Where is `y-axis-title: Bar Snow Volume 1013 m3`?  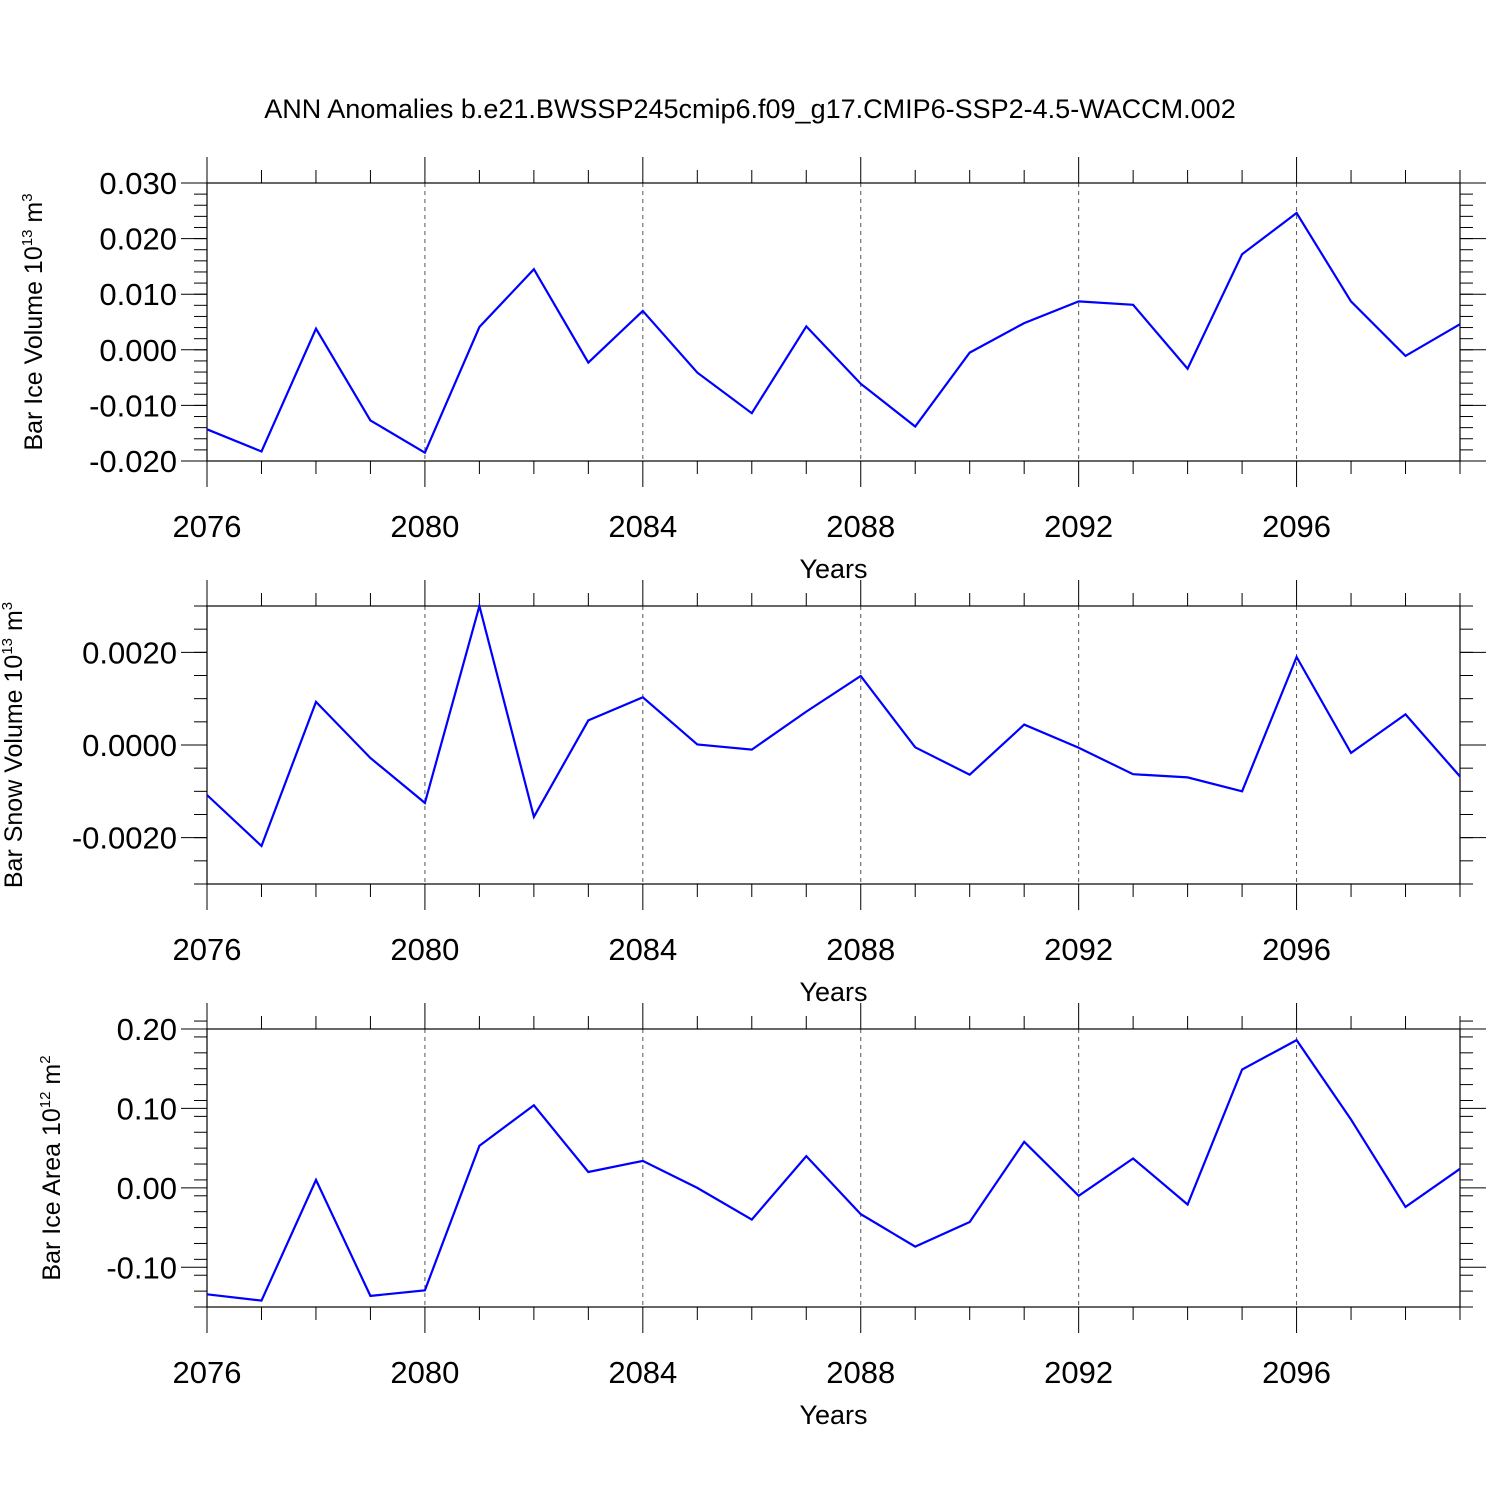 y-axis-title: Bar Snow Volume 1013 m3 is located at coordinates (14, 745).